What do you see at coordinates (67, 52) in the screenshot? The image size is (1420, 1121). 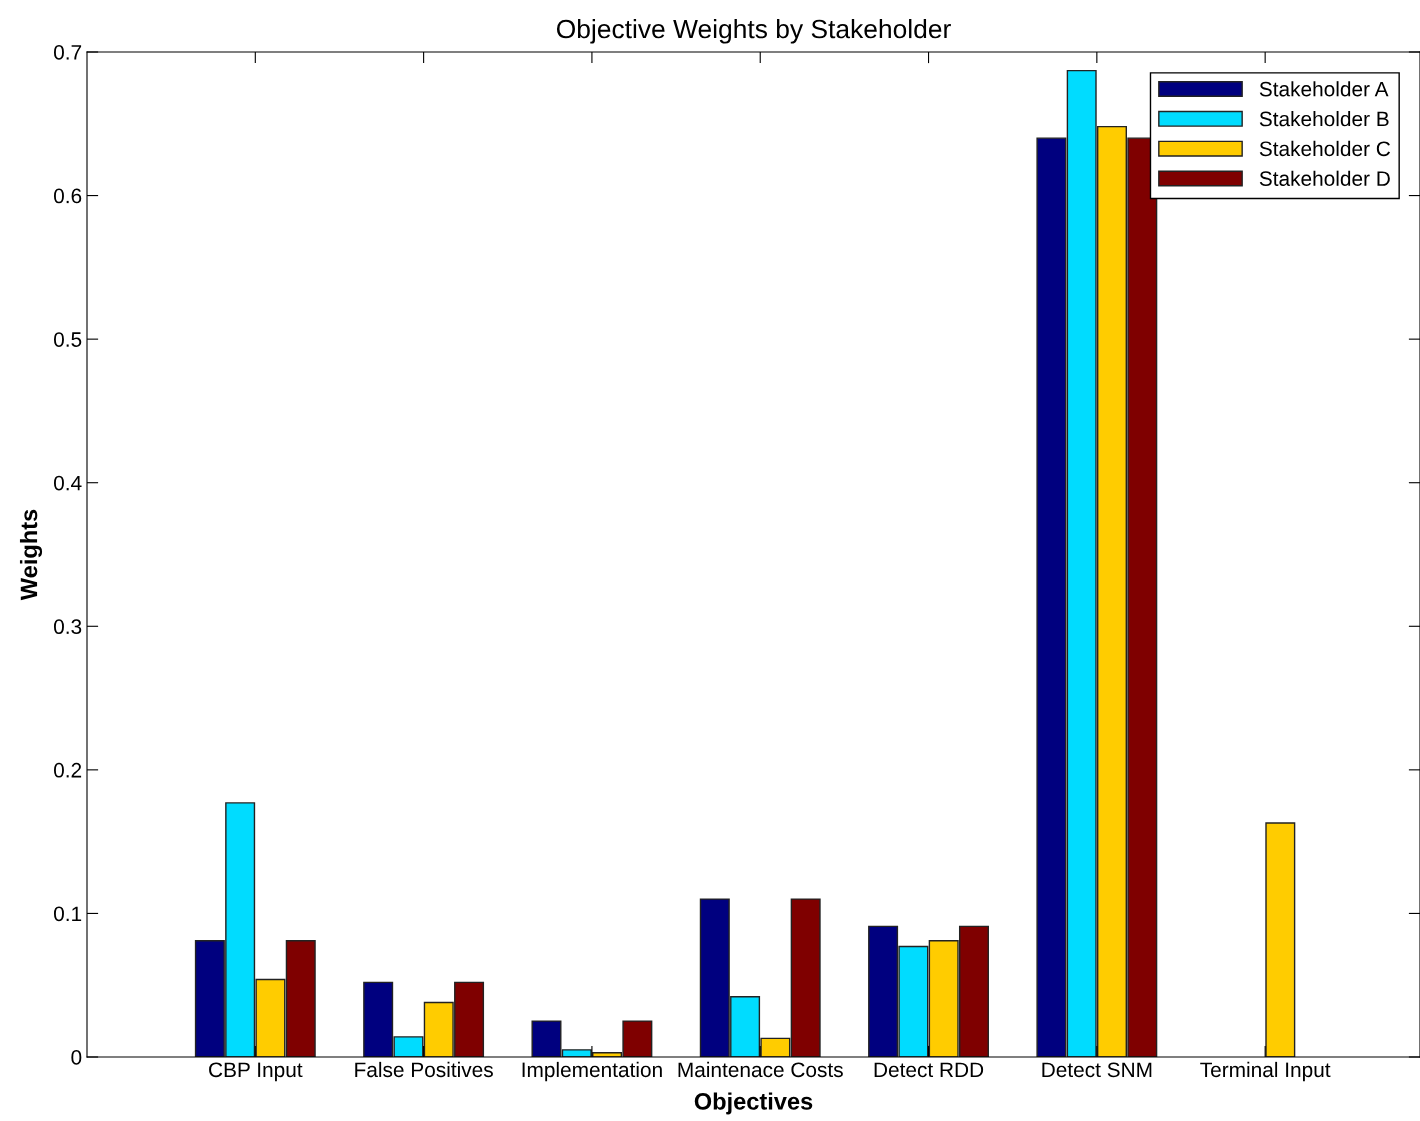 I see `y-tick-label: 0.7` at bounding box center [67, 52].